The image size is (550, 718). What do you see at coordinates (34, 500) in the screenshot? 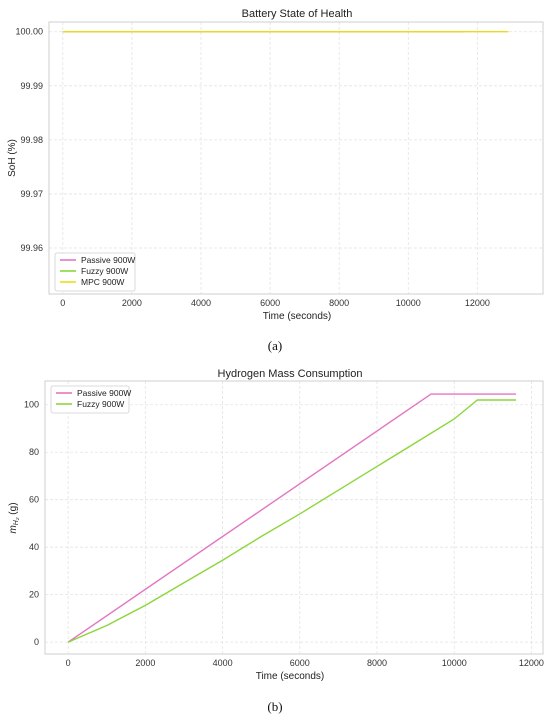
I see `chart-b-y-tick-label: 60` at bounding box center [34, 500].